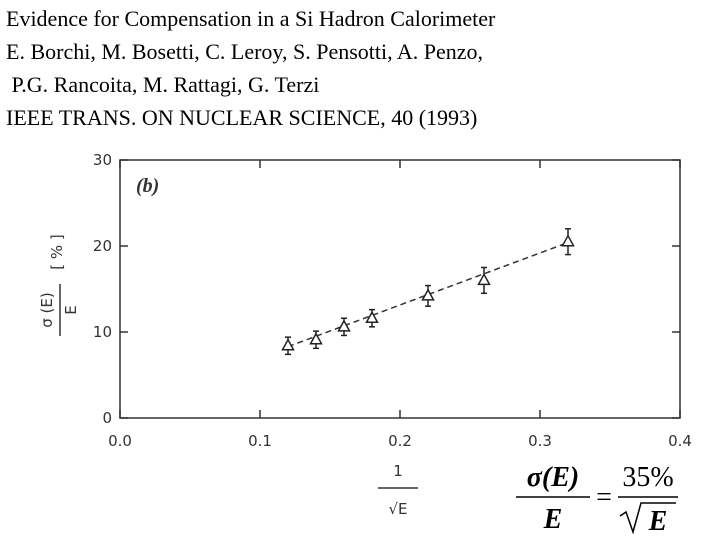 The width and height of the screenshot is (720, 540). I want to click on x-tick-label: 0.1, so click(260, 441).